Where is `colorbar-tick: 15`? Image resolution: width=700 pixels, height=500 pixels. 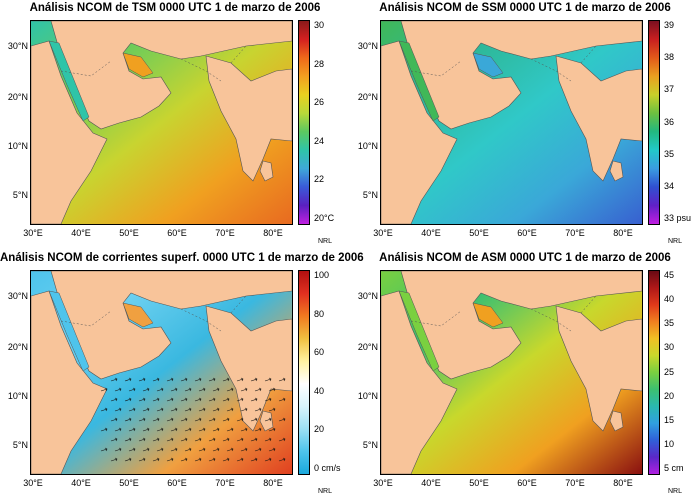 colorbar-tick: 15 is located at coordinates (669, 419).